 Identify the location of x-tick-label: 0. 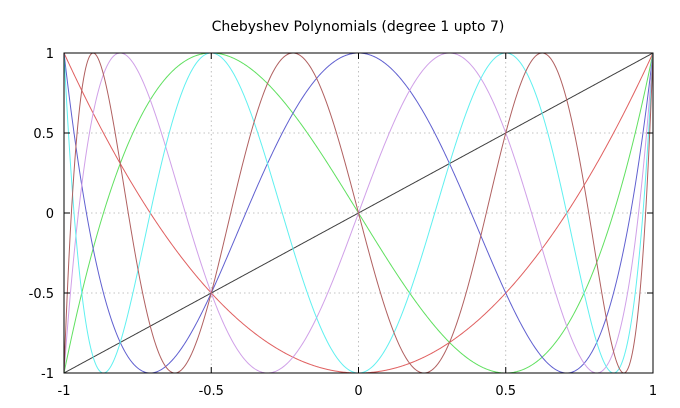
(358, 391).